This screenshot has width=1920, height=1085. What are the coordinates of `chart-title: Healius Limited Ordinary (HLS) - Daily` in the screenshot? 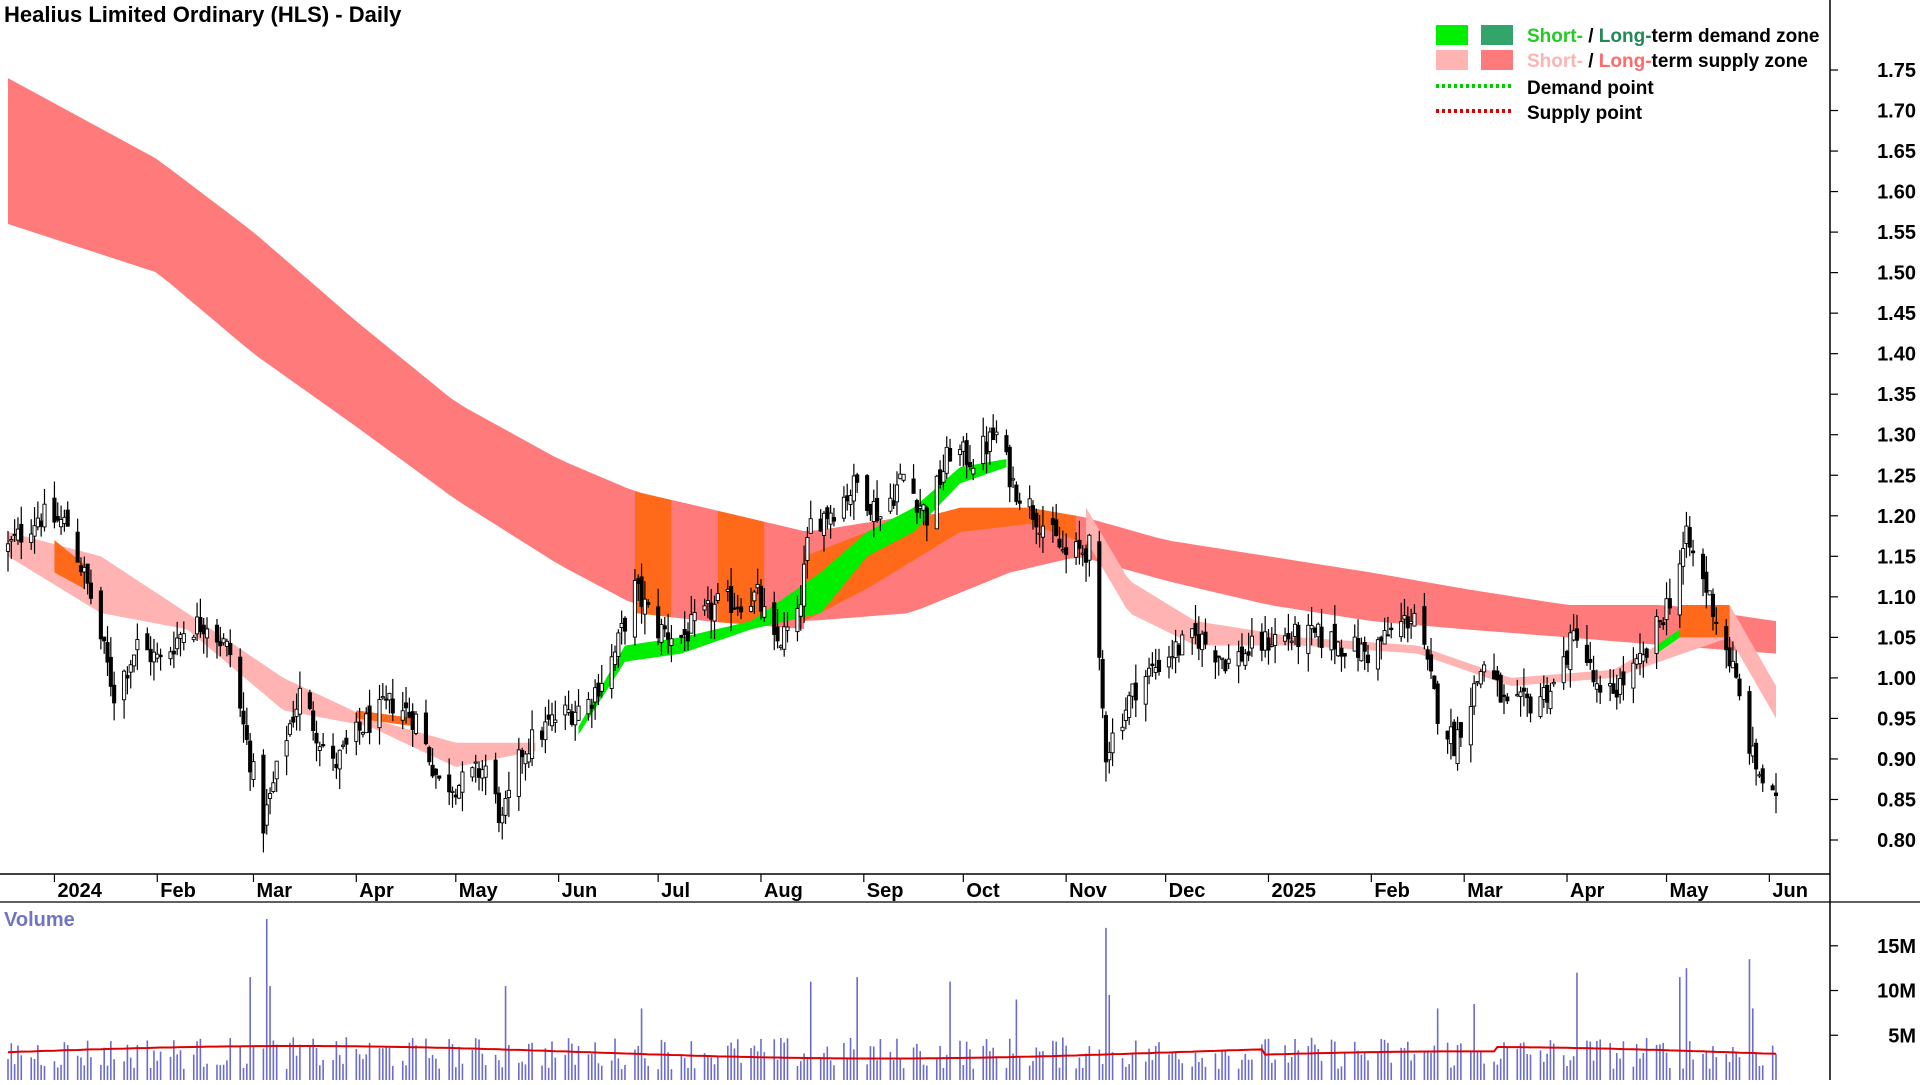 It's located at (203, 14).